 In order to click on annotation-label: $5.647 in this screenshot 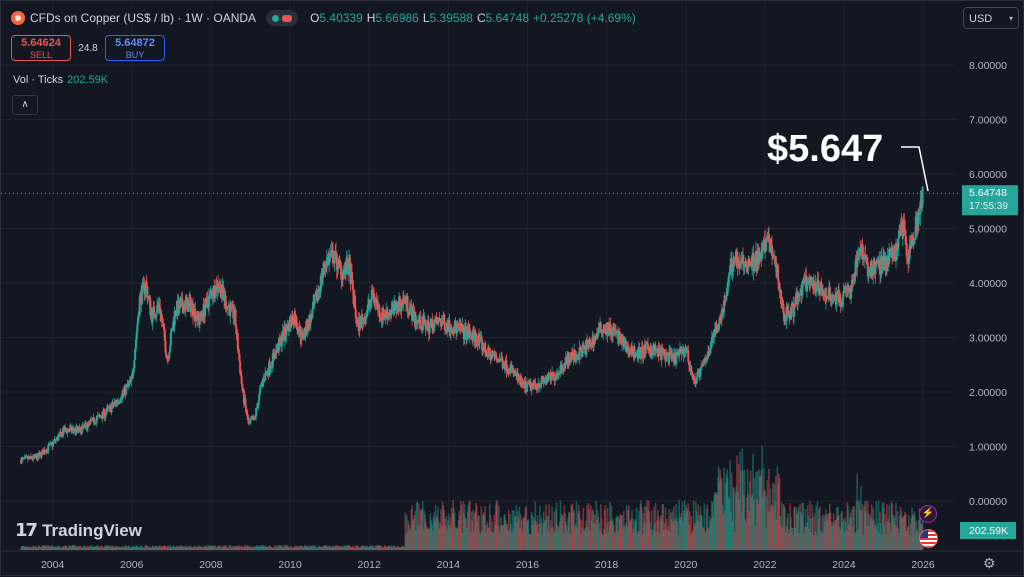, I will do `click(825, 149)`.